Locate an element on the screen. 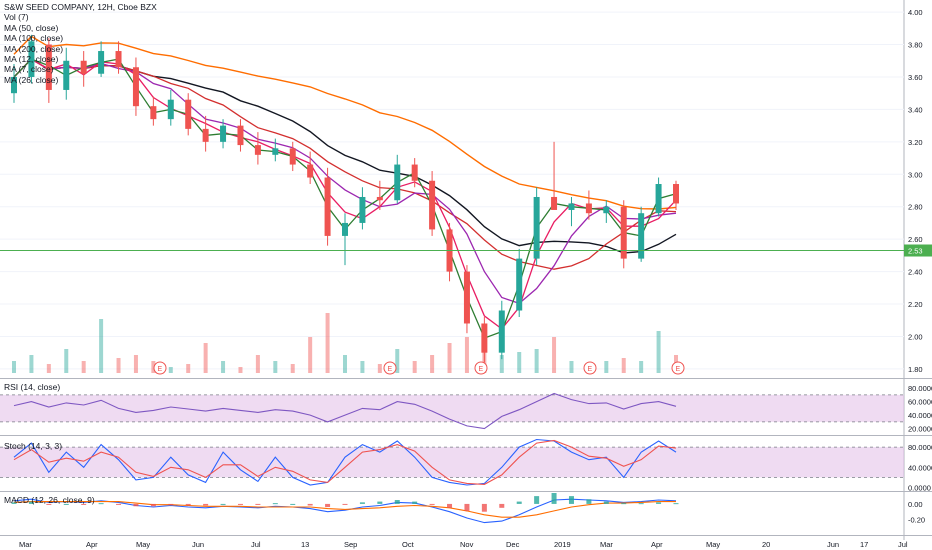 This screenshot has height=550, width=932. oscillator-tick-label: 0.00 is located at coordinates (915, 504).